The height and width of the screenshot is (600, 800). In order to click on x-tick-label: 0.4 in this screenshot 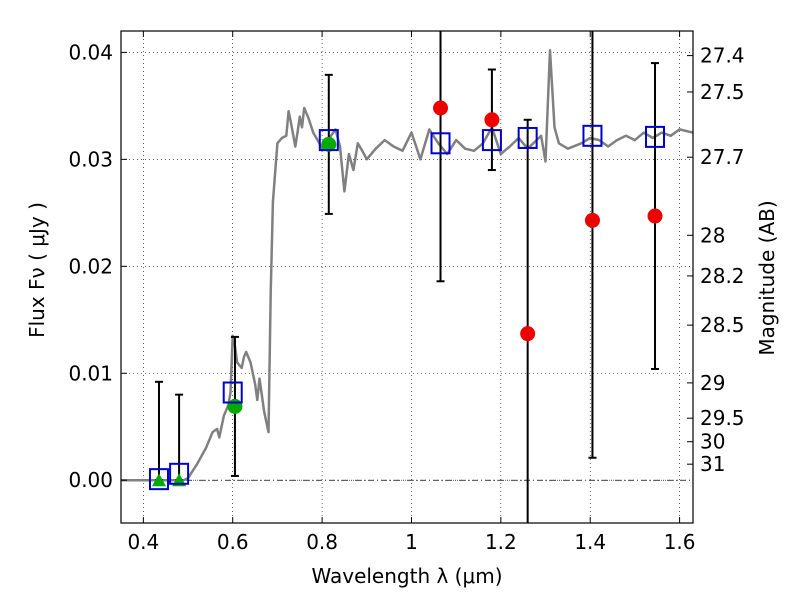, I will do `click(143, 542)`.